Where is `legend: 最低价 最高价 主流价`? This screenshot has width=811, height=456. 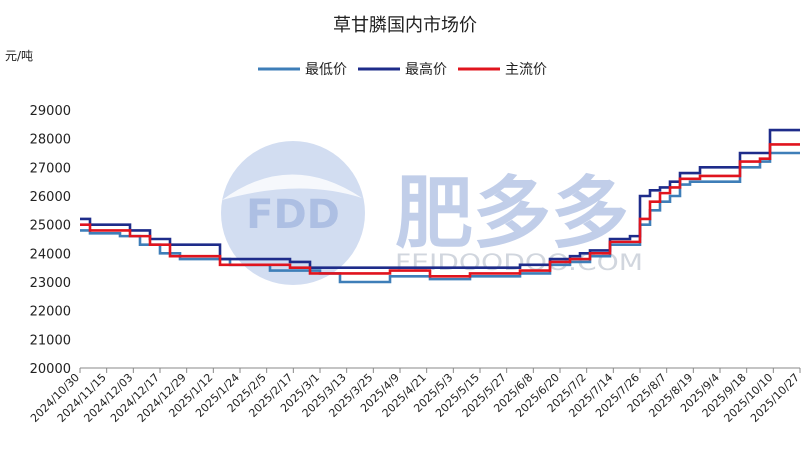 legend: 最低价 最高价 主流价 is located at coordinates (402, 69).